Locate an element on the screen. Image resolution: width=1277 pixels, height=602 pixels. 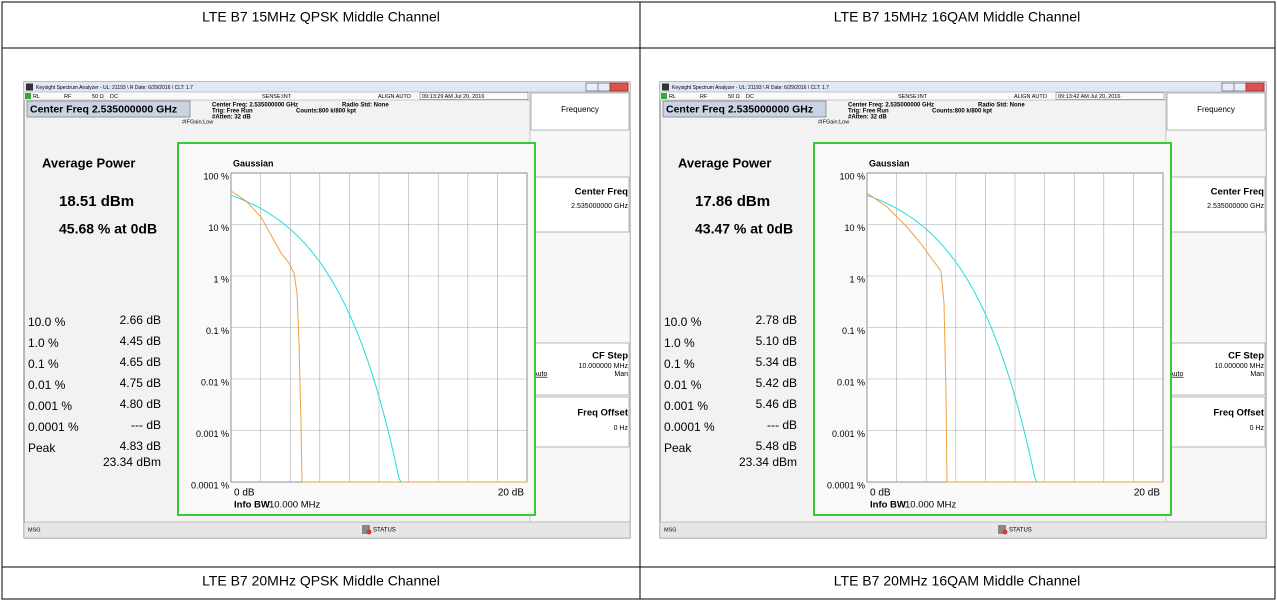
y-axis-label: 100 % is located at coordinates (216, 176).